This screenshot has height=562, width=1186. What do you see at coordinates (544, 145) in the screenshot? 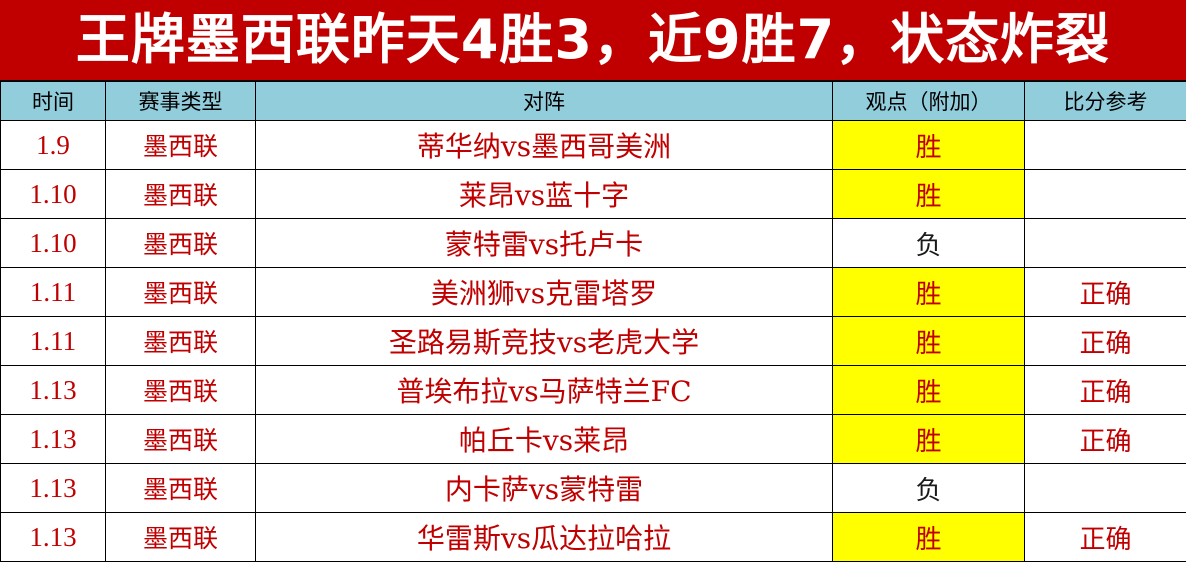
I see `cell-match: 蒂华纳vs墨西哥美洲` at bounding box center [544, 145].